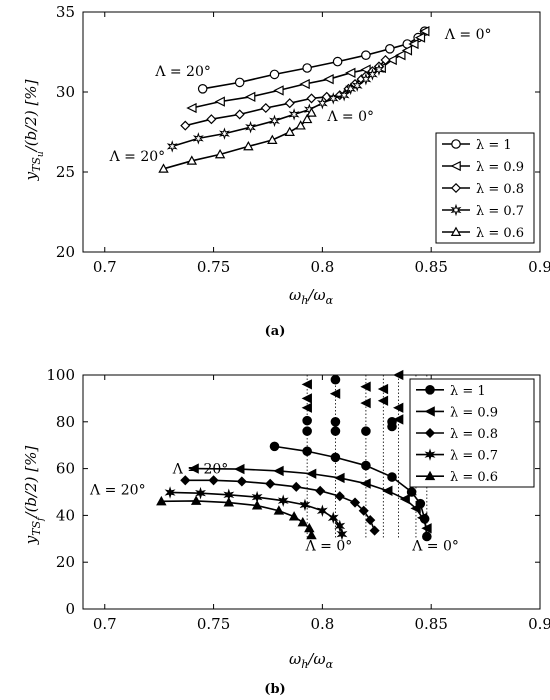 This screenshot has width=550, height=700. I want to click on x-tick-label: 0.85, so click(430, 624).